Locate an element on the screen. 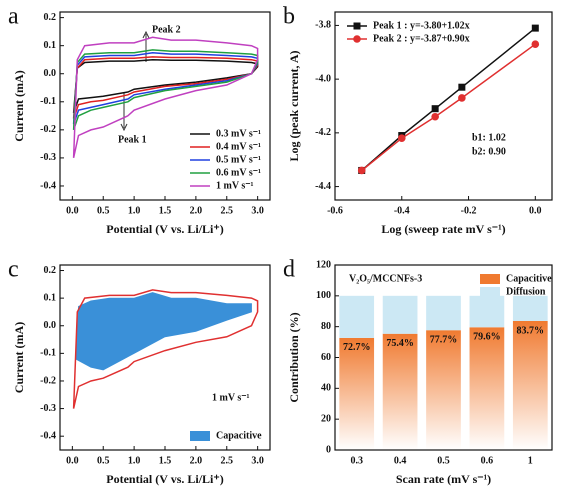 The width and height of the screenshot is (576, 500). y-tick-label: 80 is located at coordinates (326, 326).